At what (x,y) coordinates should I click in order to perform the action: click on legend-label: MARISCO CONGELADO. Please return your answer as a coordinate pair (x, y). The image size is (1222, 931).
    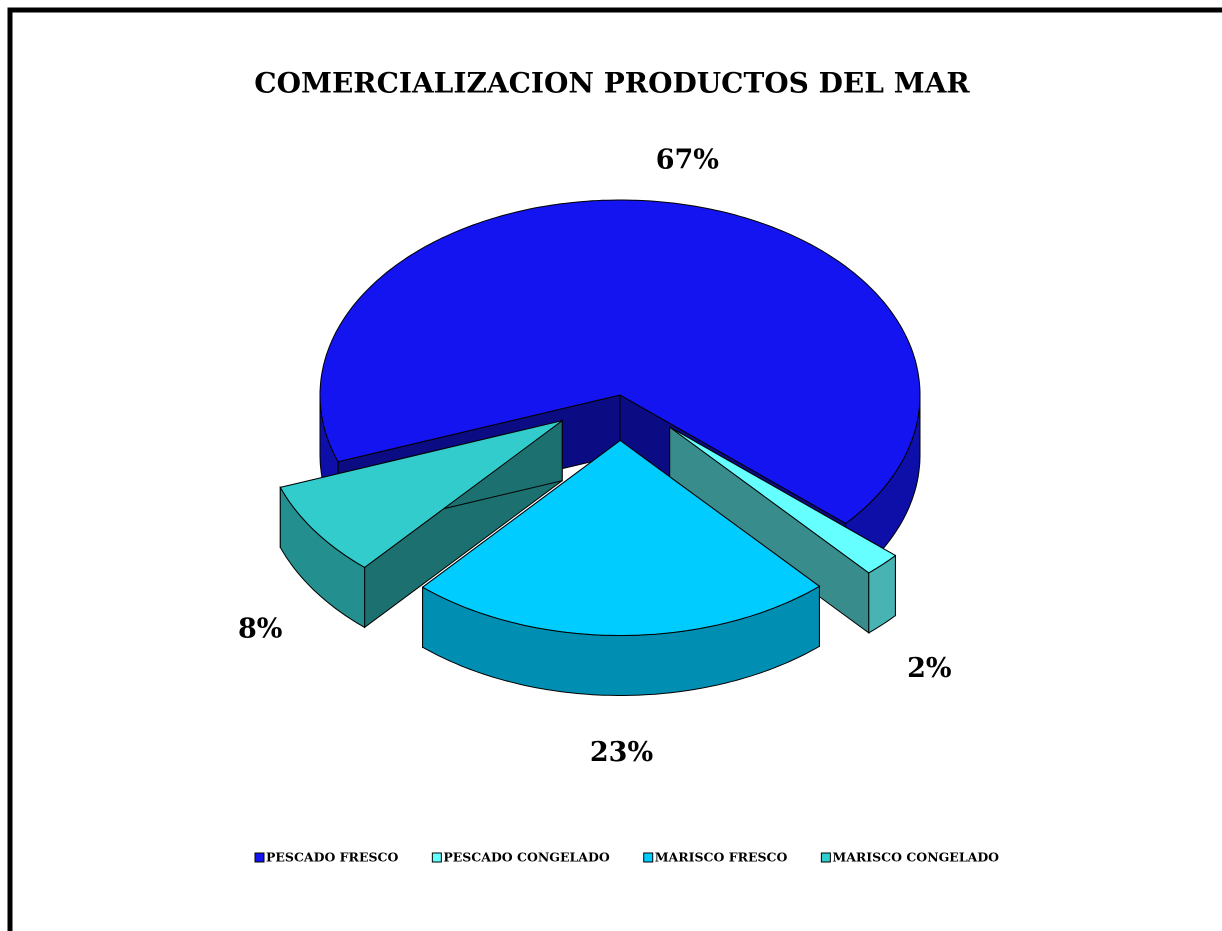
    Looking at the image, I should click on (915, 857).